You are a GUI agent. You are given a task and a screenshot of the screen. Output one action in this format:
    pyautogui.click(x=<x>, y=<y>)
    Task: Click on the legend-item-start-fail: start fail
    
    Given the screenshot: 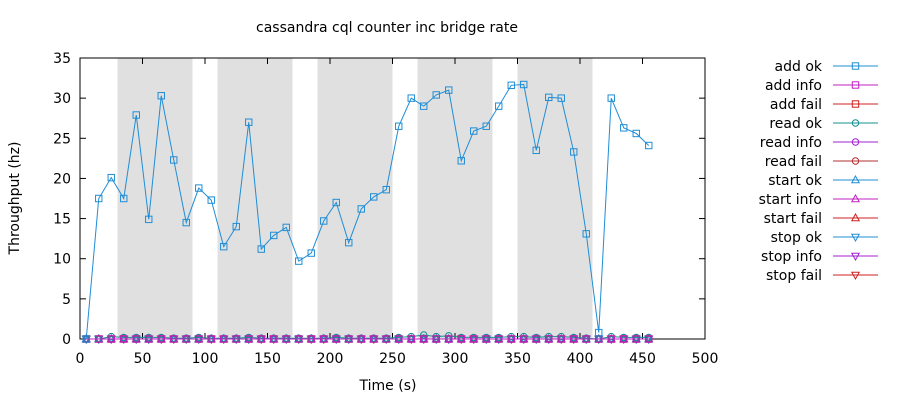 What is the action you would take?
    pyautogui.click(x=821, y=219)
    